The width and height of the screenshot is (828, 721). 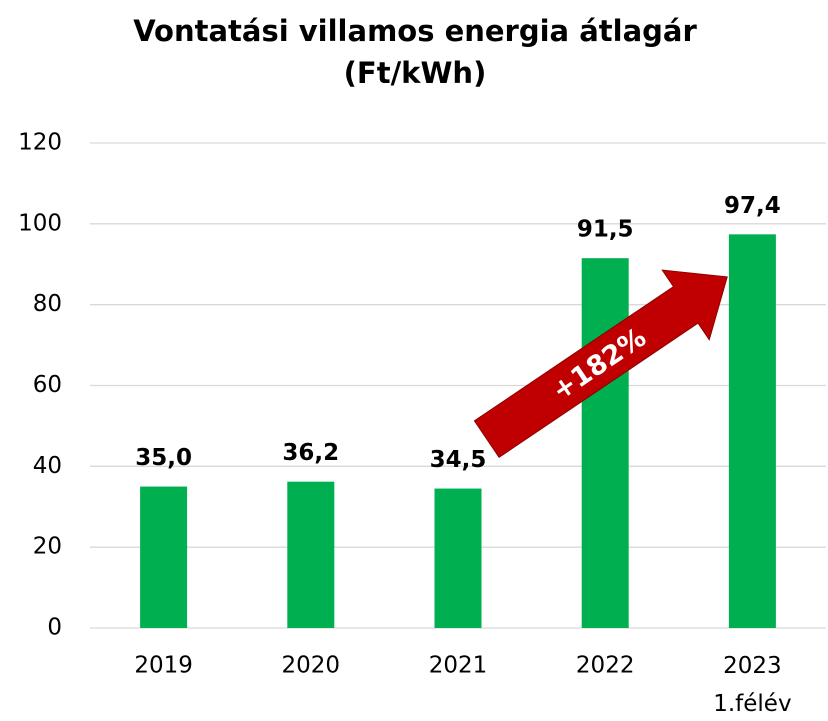 I want to click on chart-title: Vontatási villamos energia átlagár, so click(x=415, y=31).